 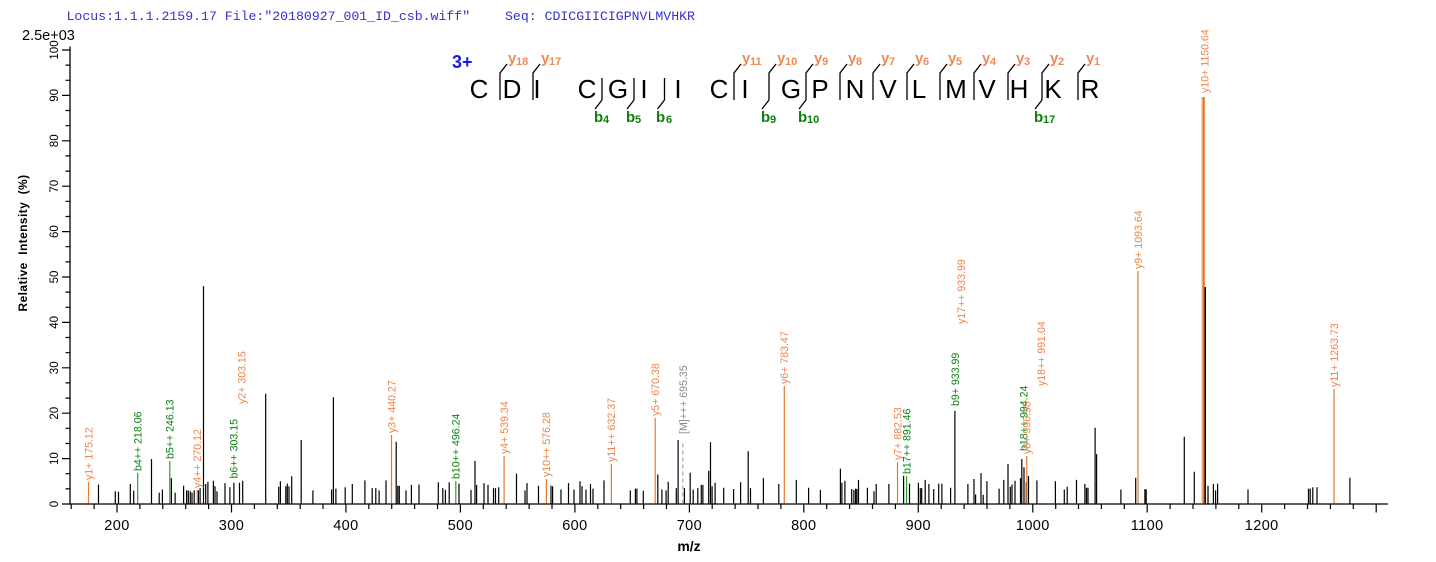 I want to click on svg-text: b5++ 246.13, so click(x=171, y=429).